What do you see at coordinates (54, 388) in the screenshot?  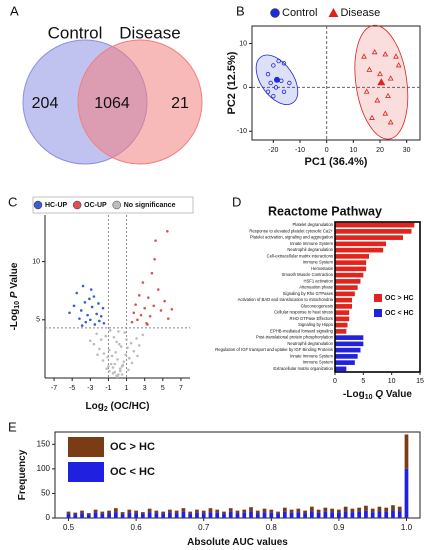 I see `x-tick-label: -7` at bounding box center [54, 388].